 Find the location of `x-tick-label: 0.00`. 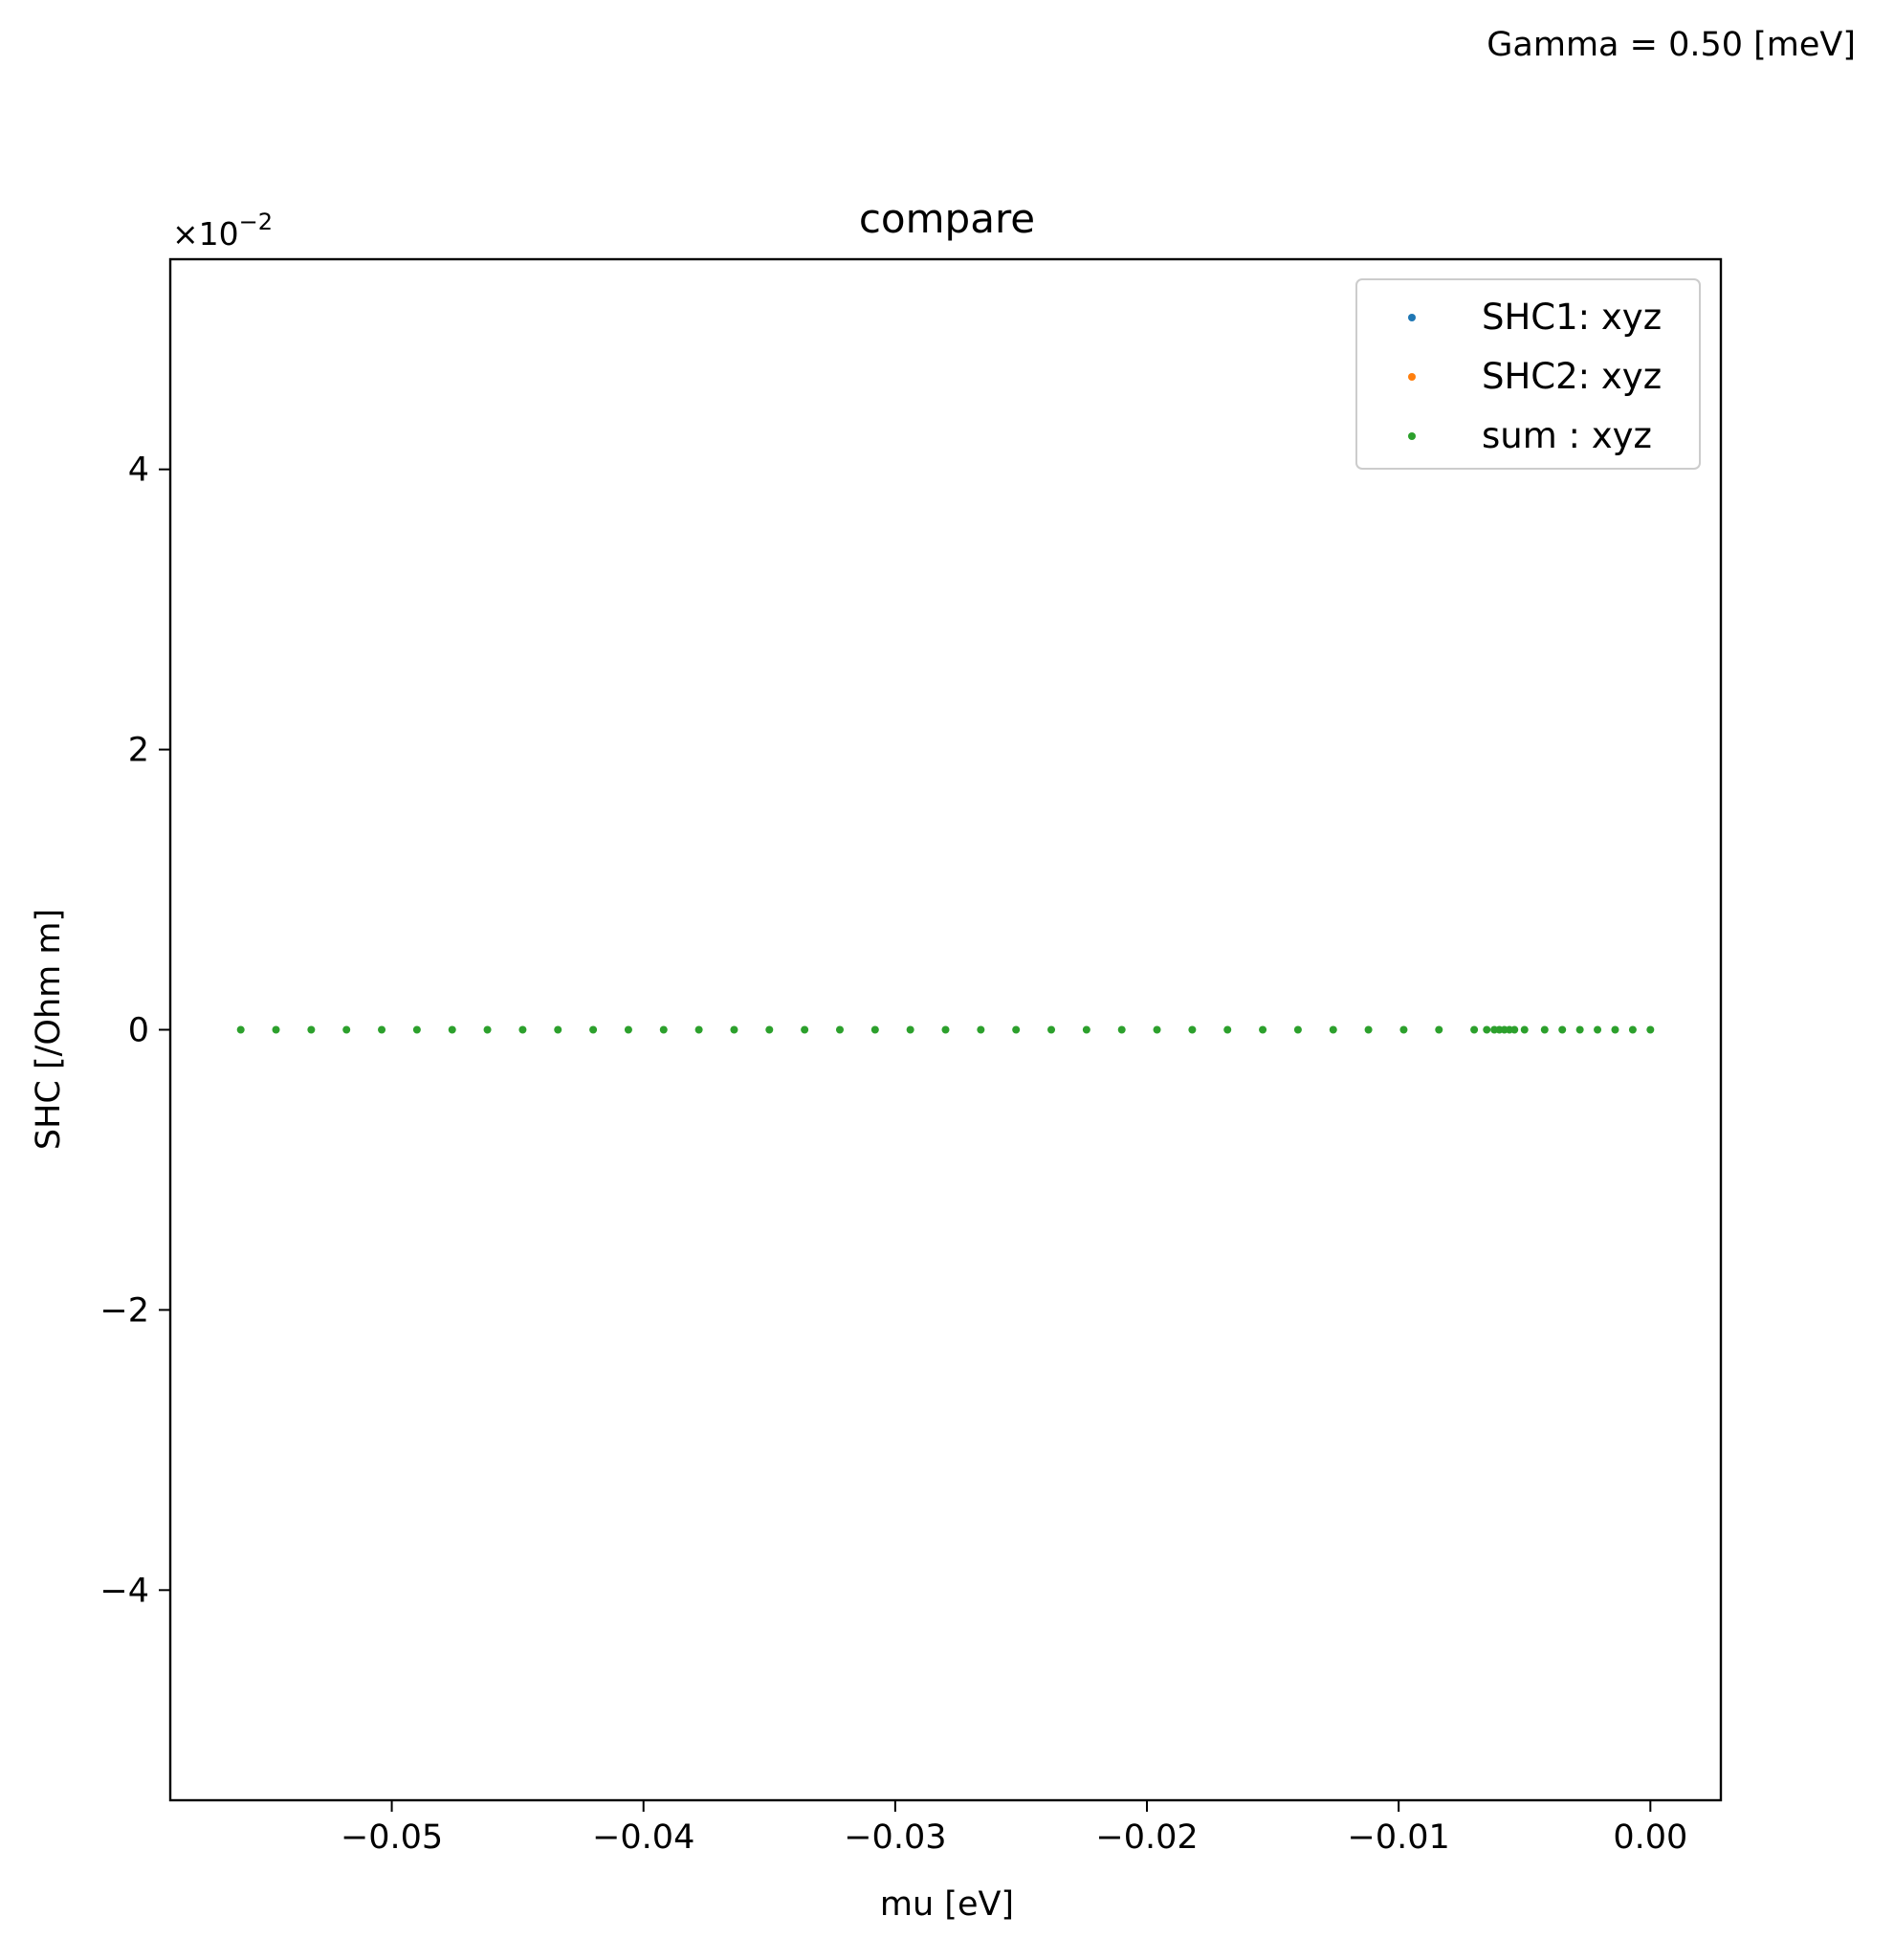

x-tick-label: 0.00 is located at coordinates (1650, 1837).